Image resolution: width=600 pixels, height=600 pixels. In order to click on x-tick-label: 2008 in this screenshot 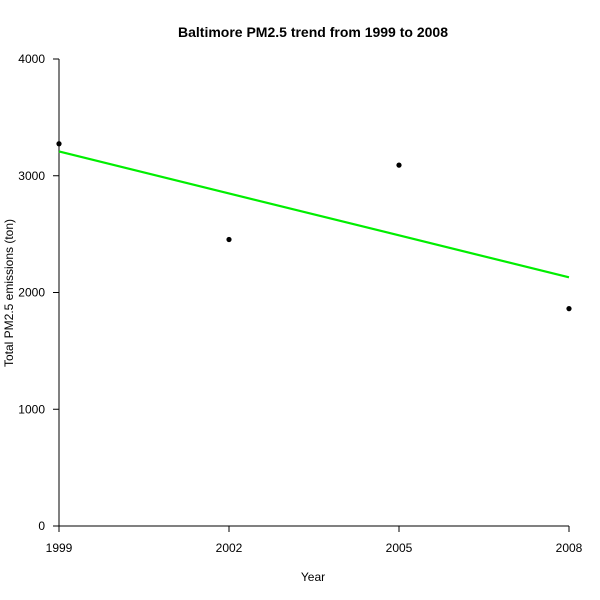, I will do `click(569, 548)`.